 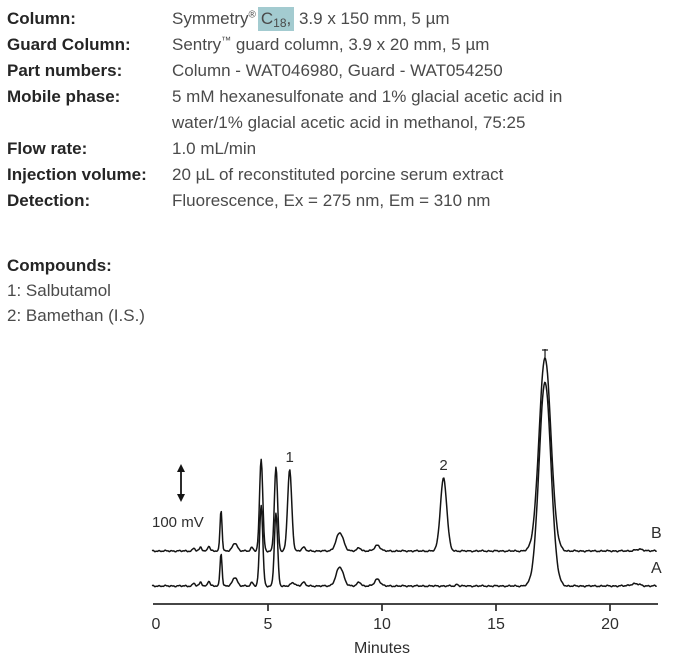 I want to click on part-numbers-label: Part numbers:, so click(x=65, y=70).